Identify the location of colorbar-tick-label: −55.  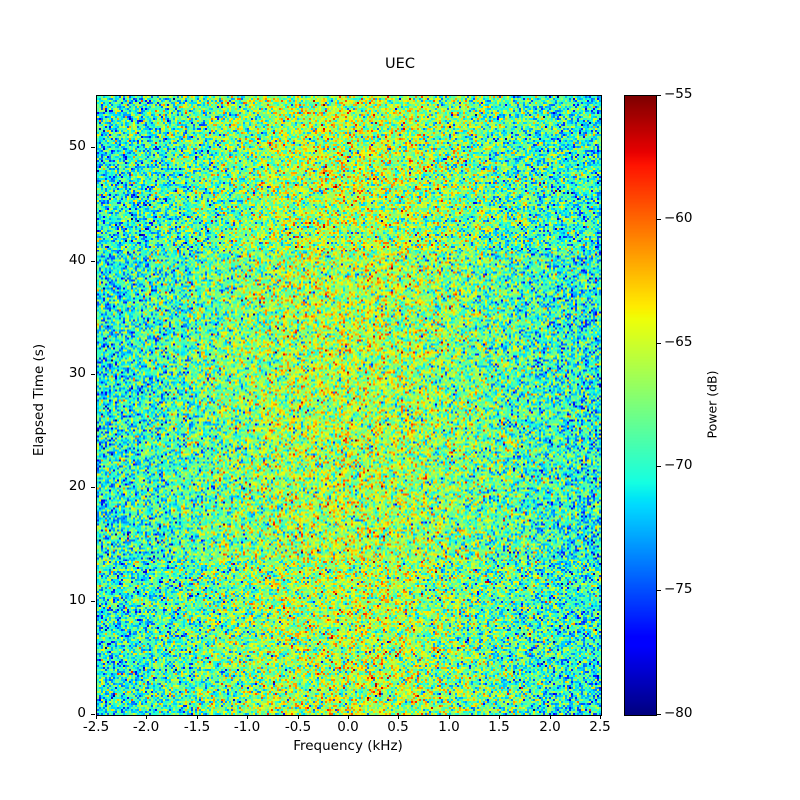
(678, 94).